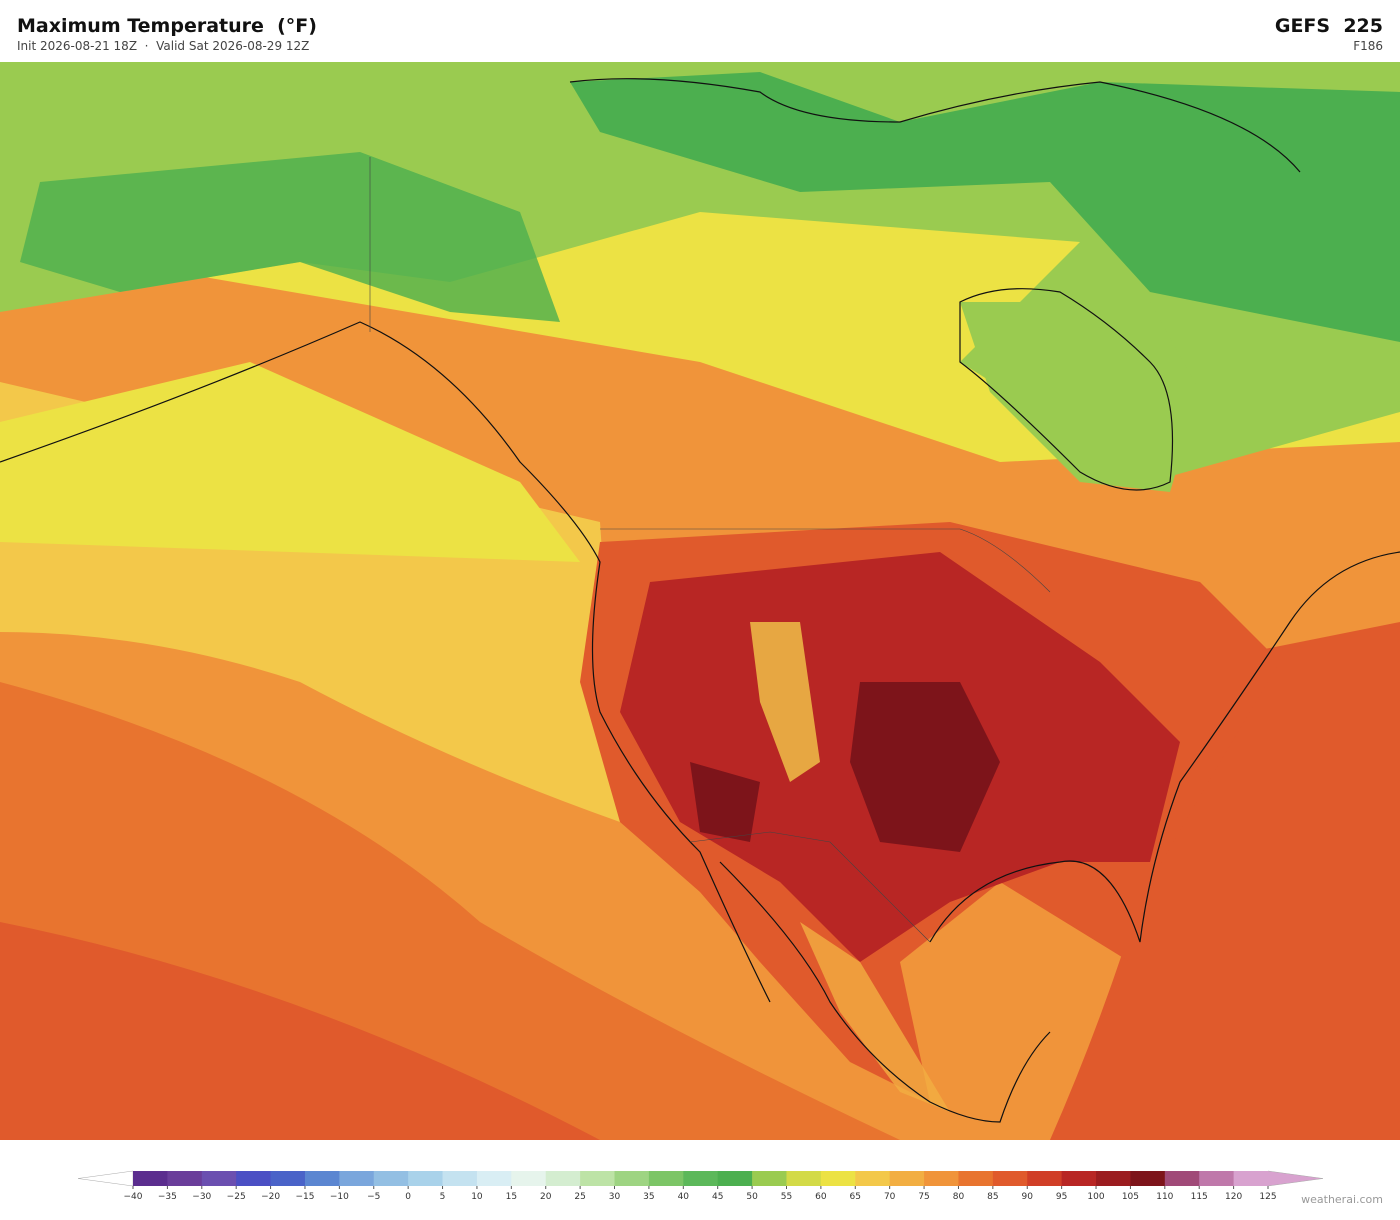 The image size is (1400, 1220). Describe the element at coordinates (1199, 1197) in the screenshot. I see `colorbar-tick-label: 115` at that location.